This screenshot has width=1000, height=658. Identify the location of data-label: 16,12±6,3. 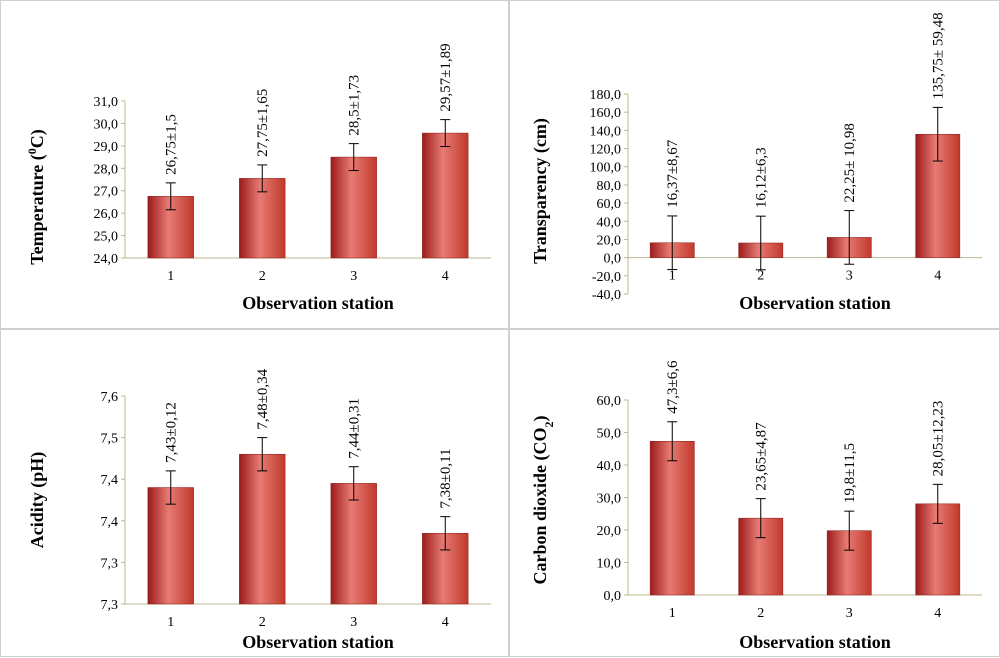
(762, 177).